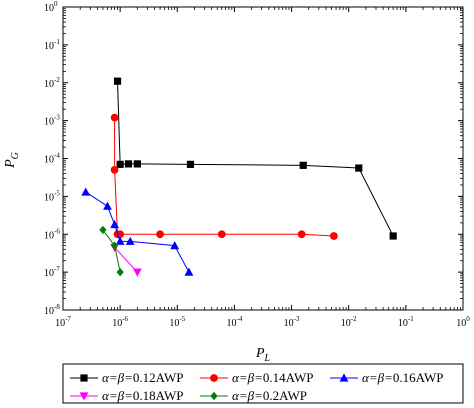  What do you see at coordinates (406, 322) in the screenshot?
I see `x-tick-label: 10⁻¹` at bounding box center [406, 322].